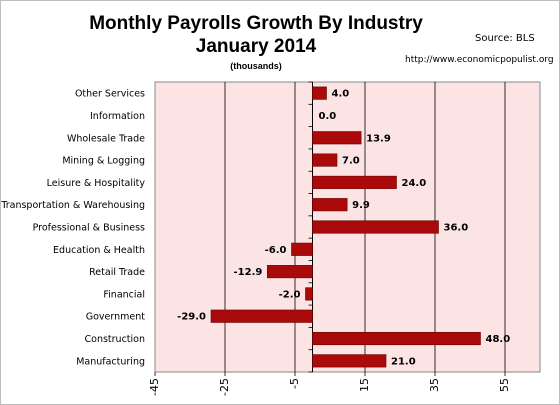 This screenshot has width=560, height=405. What do you see at coordinates (294, 383) in the screenshot?
I see `x-tick-label: -5` at bounding box center [294, 383].